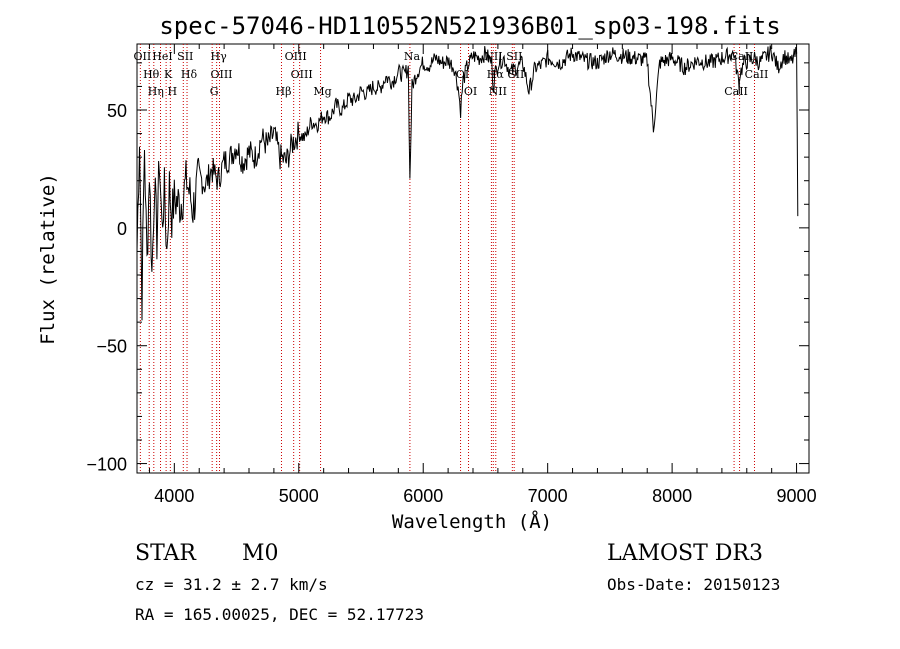  Describe the element at coordinates (548, 496) in the screenshot. I see `x-tick-label: 7000` at that location.